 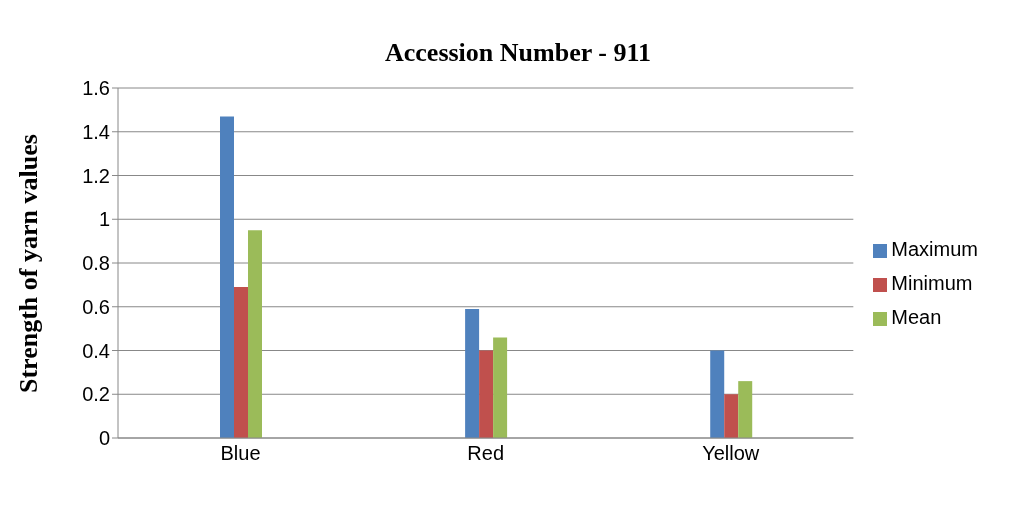 What do you see at coordinates (916, 317) in the screenshot?
I see `legend-label: Mean` at bounding box center [916, 317].